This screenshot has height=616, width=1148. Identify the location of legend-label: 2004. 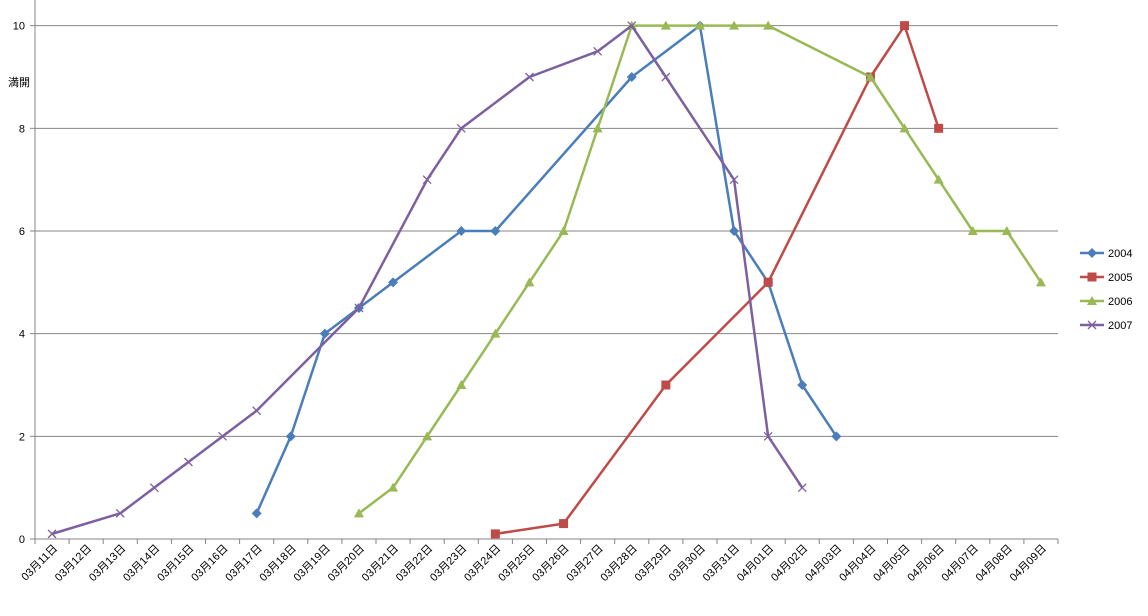
(1120, 254).